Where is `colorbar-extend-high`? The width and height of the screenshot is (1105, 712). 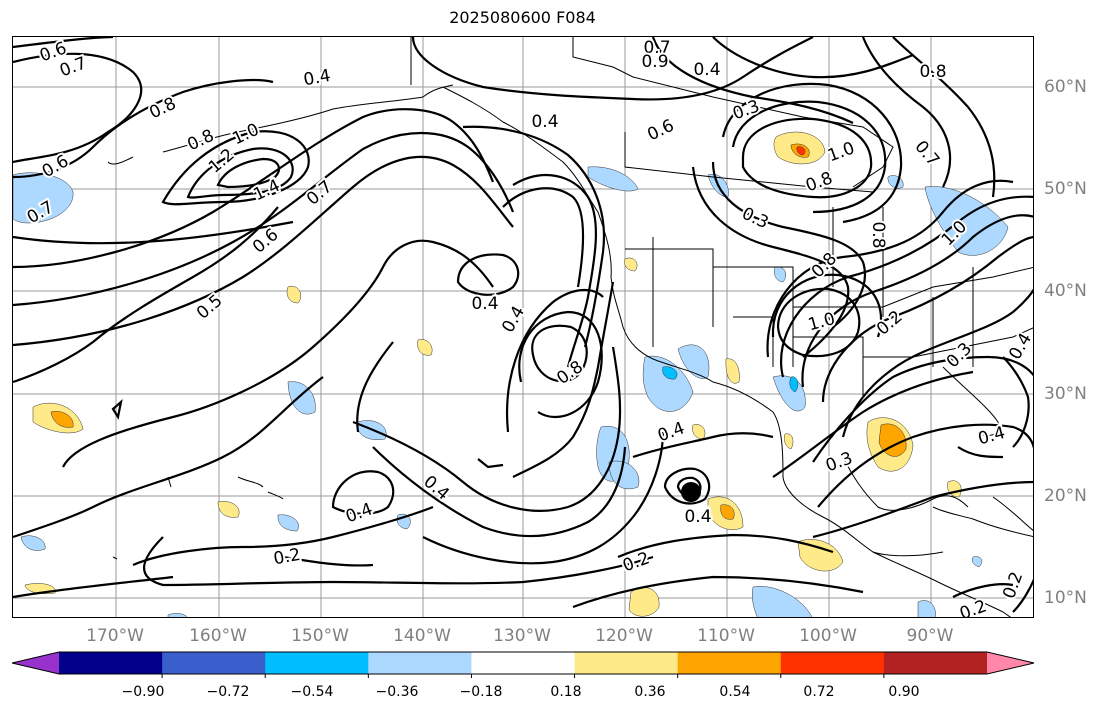
colorbar-extend-high is located at coordinates (1010, 663).